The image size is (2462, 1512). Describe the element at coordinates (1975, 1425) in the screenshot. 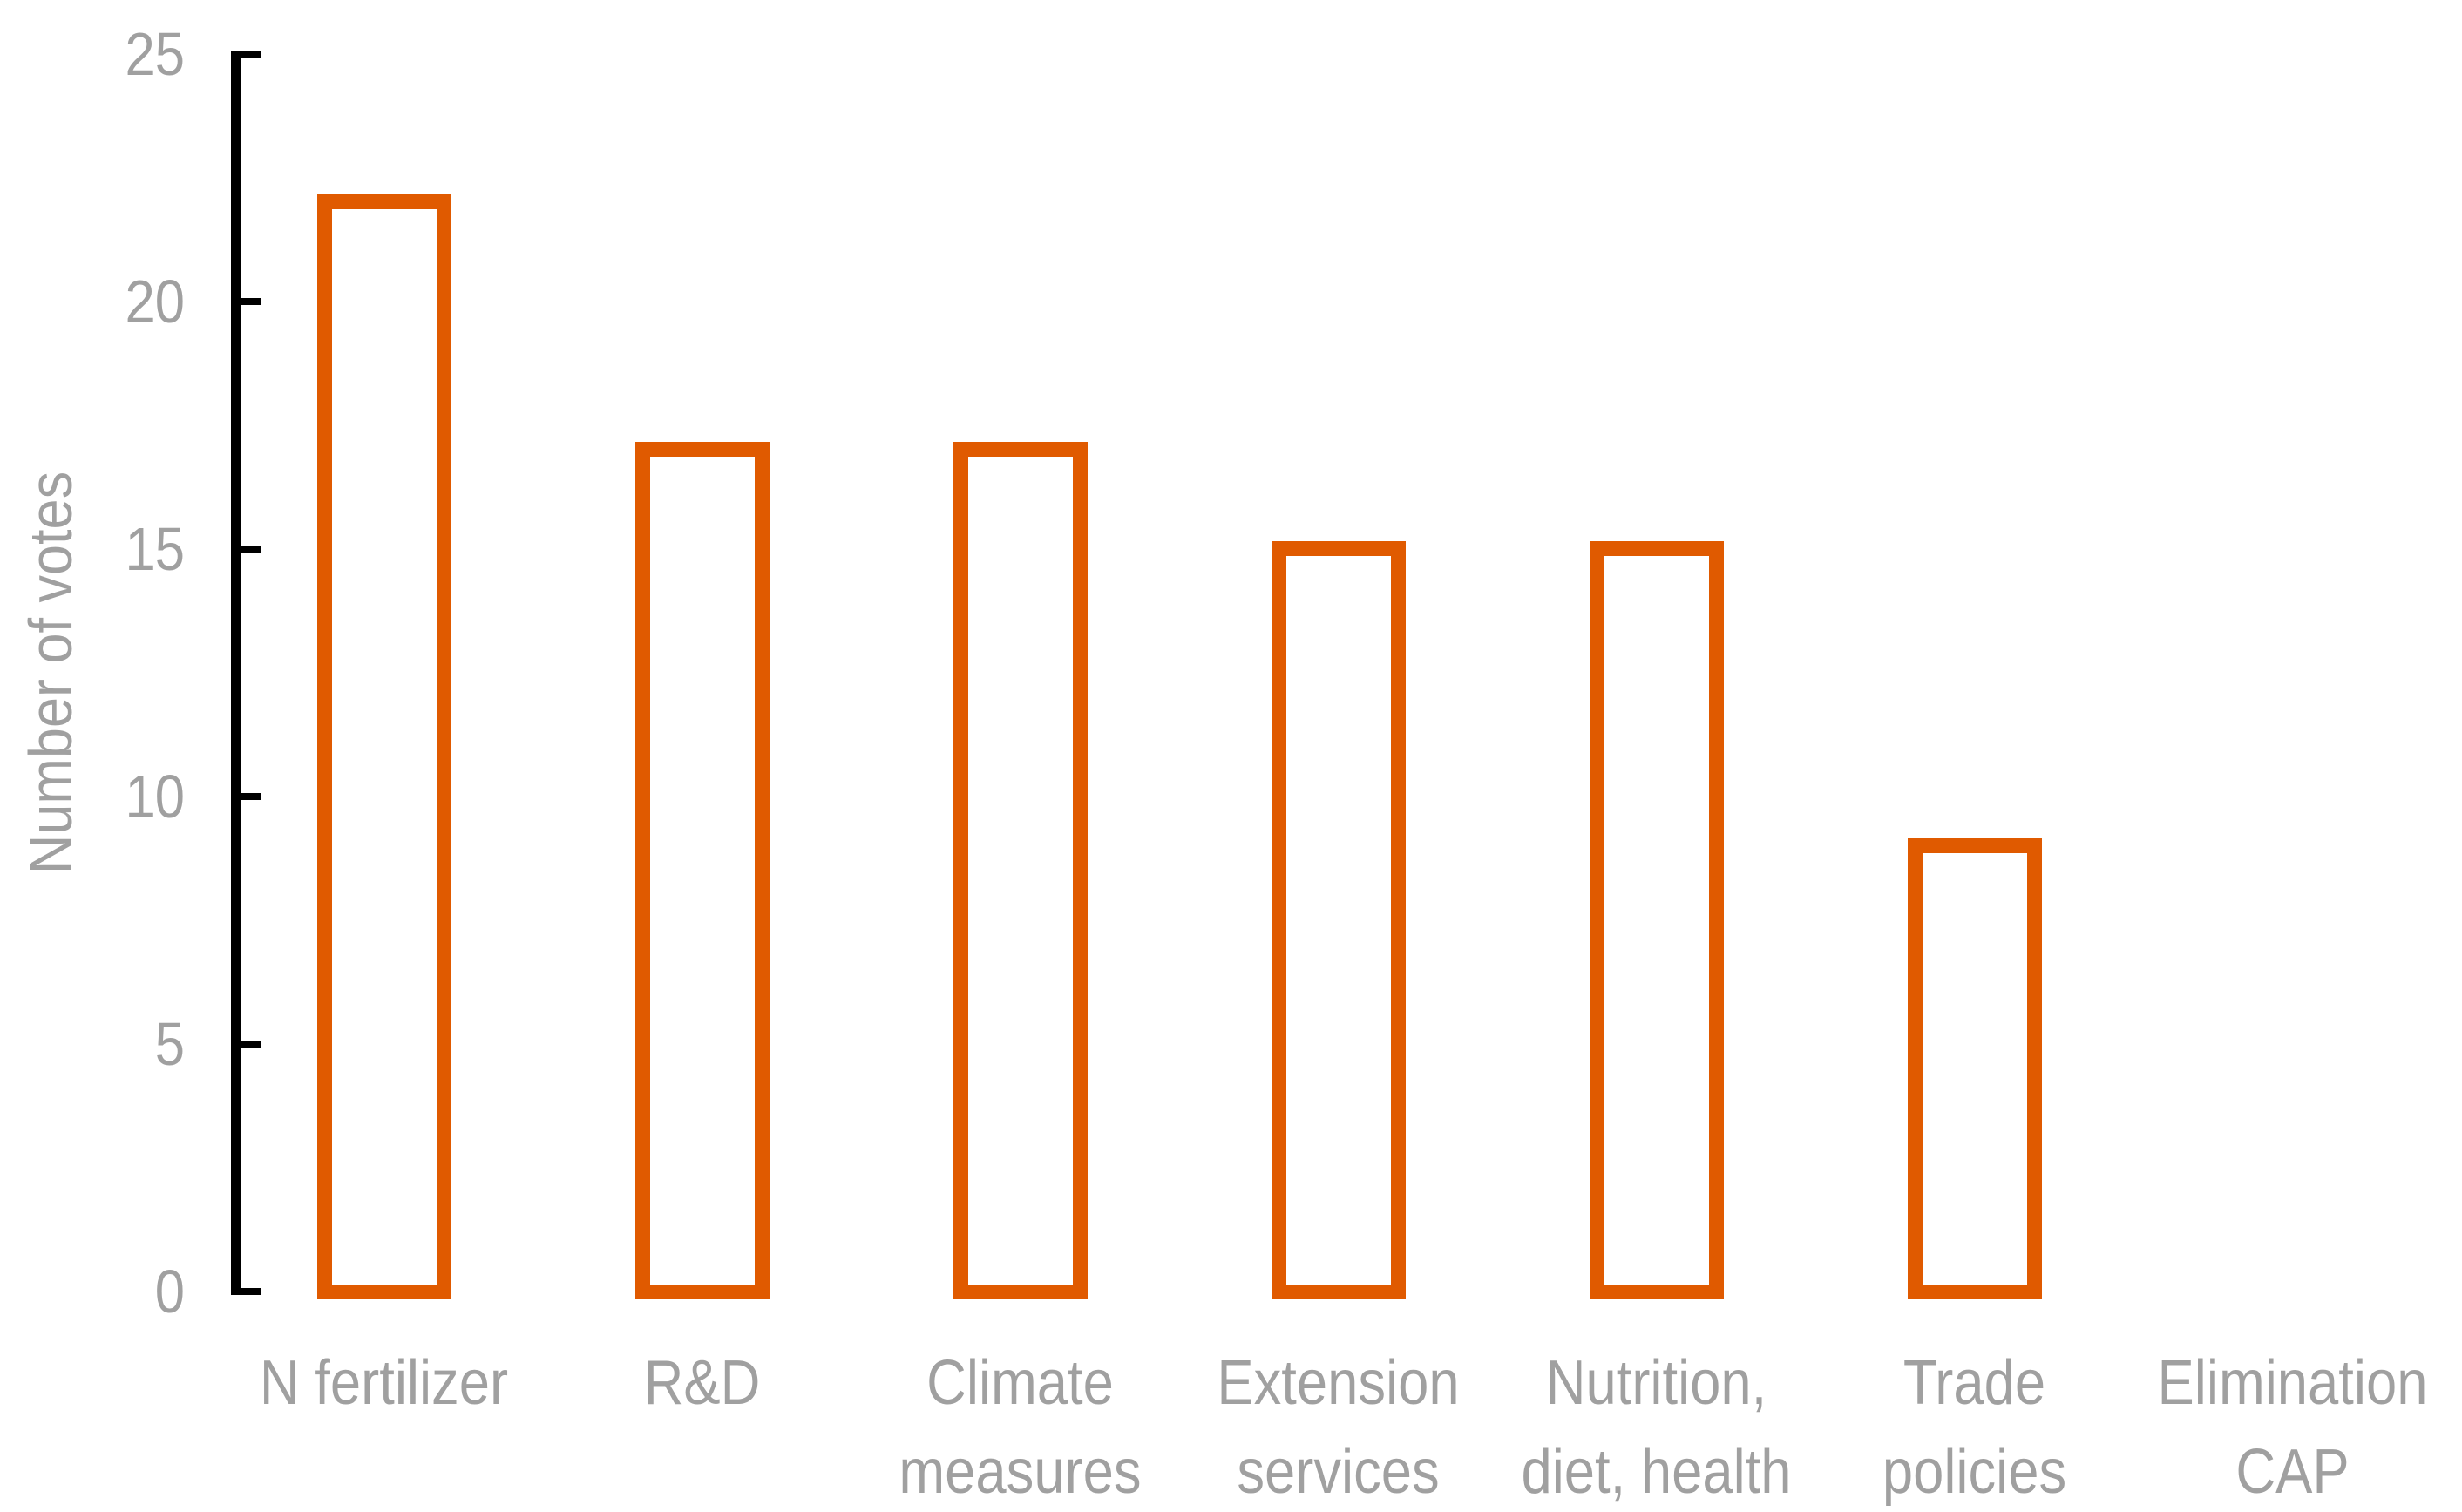

I see `x-tick-label: Trade policies` at that location.